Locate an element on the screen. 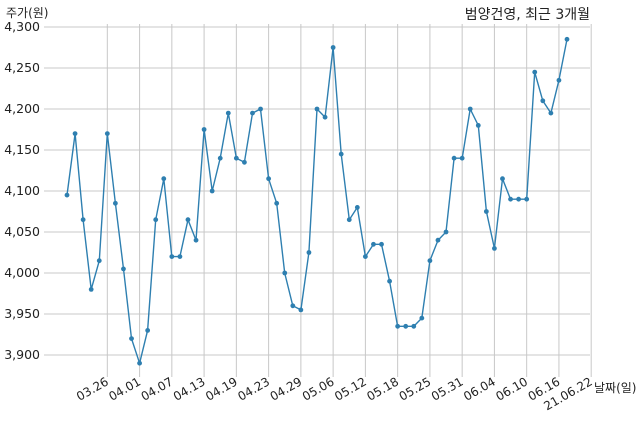 The height and width of the screenshot is (423, 640). x-tick-label: 05.31 is located at coordinates (447, 388).